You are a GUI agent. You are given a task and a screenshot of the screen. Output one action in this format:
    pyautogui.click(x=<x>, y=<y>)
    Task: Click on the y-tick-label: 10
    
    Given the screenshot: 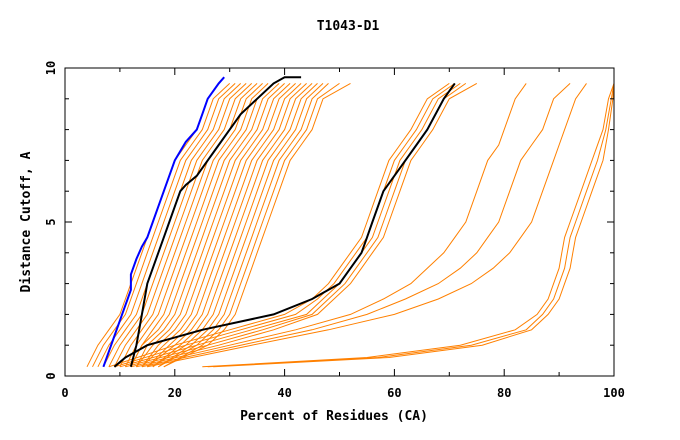 What is the action you would take?
    pyautogui.click(x=51, y=68)
    